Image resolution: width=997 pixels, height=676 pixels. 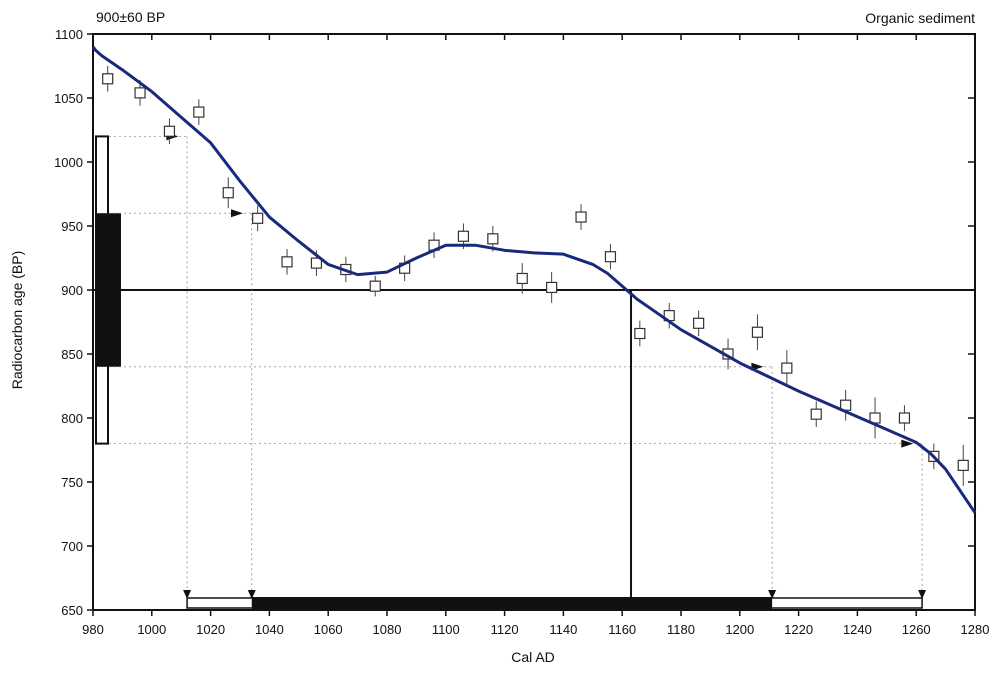 I want to click on y-tick-label: 800, so click(x=72, y=418).